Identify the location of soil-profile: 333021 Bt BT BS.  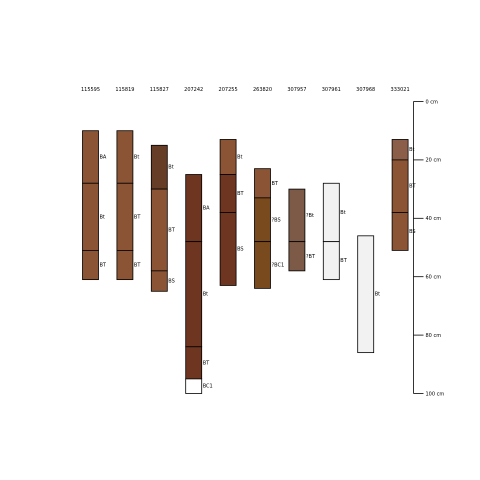
(404, 169).